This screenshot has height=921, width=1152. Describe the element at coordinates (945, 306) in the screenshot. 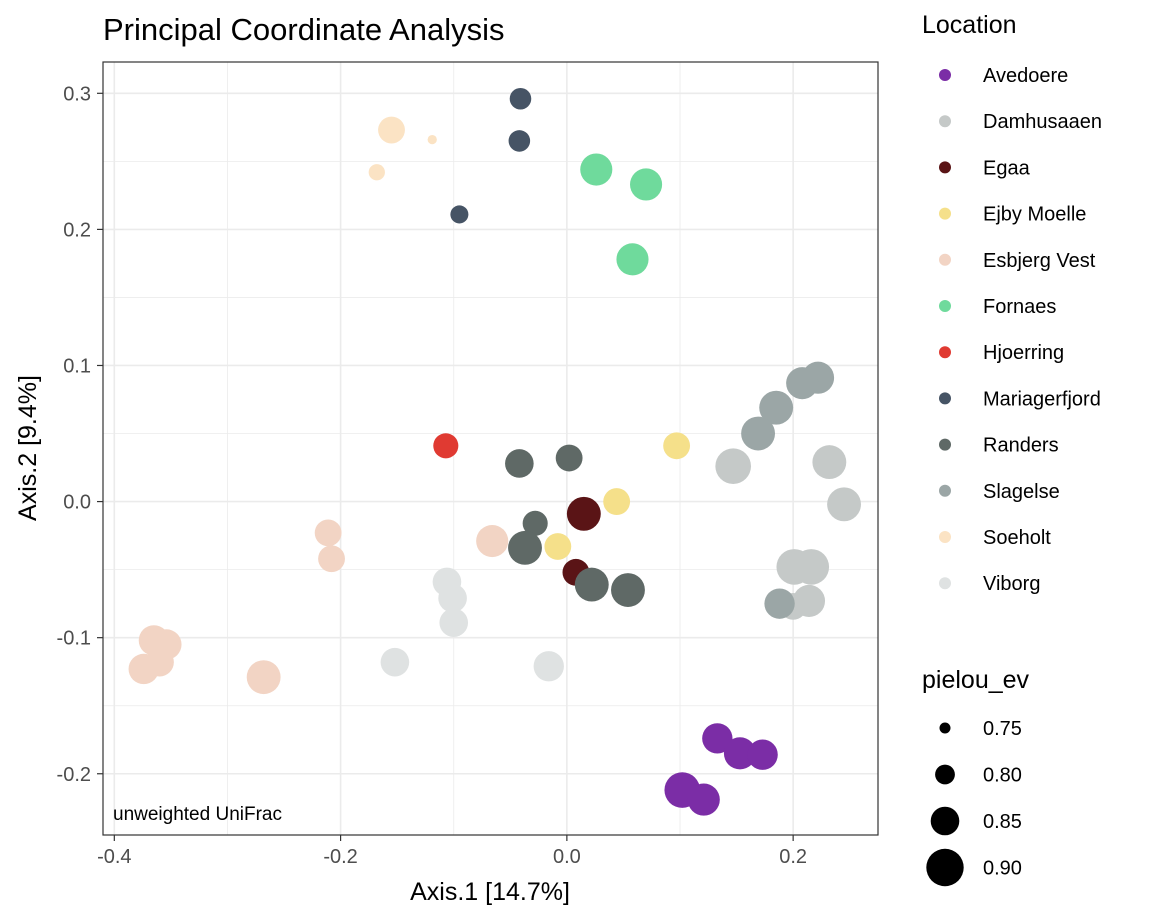

I see `legend-key-fornaes` at that location.